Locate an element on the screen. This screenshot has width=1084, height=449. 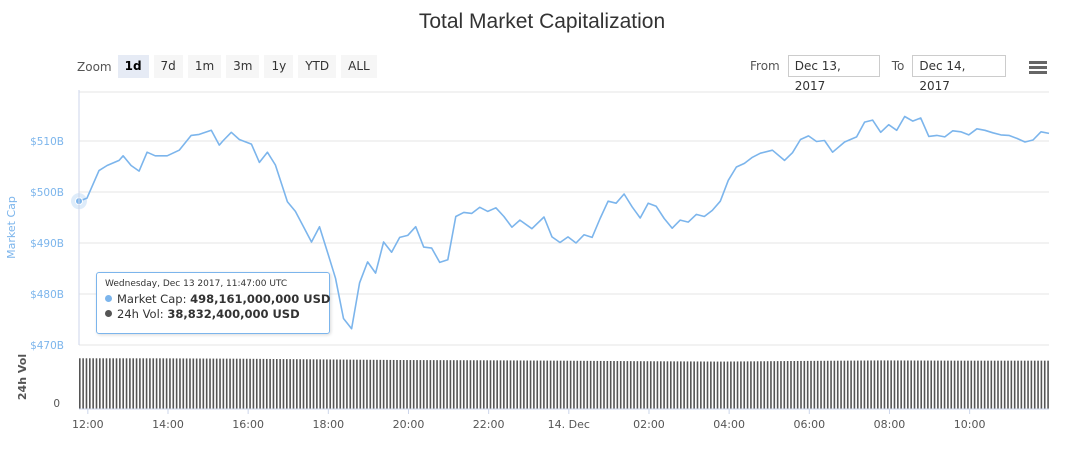
x-tick-label: 02:00 is located at coordinates (649, 424).